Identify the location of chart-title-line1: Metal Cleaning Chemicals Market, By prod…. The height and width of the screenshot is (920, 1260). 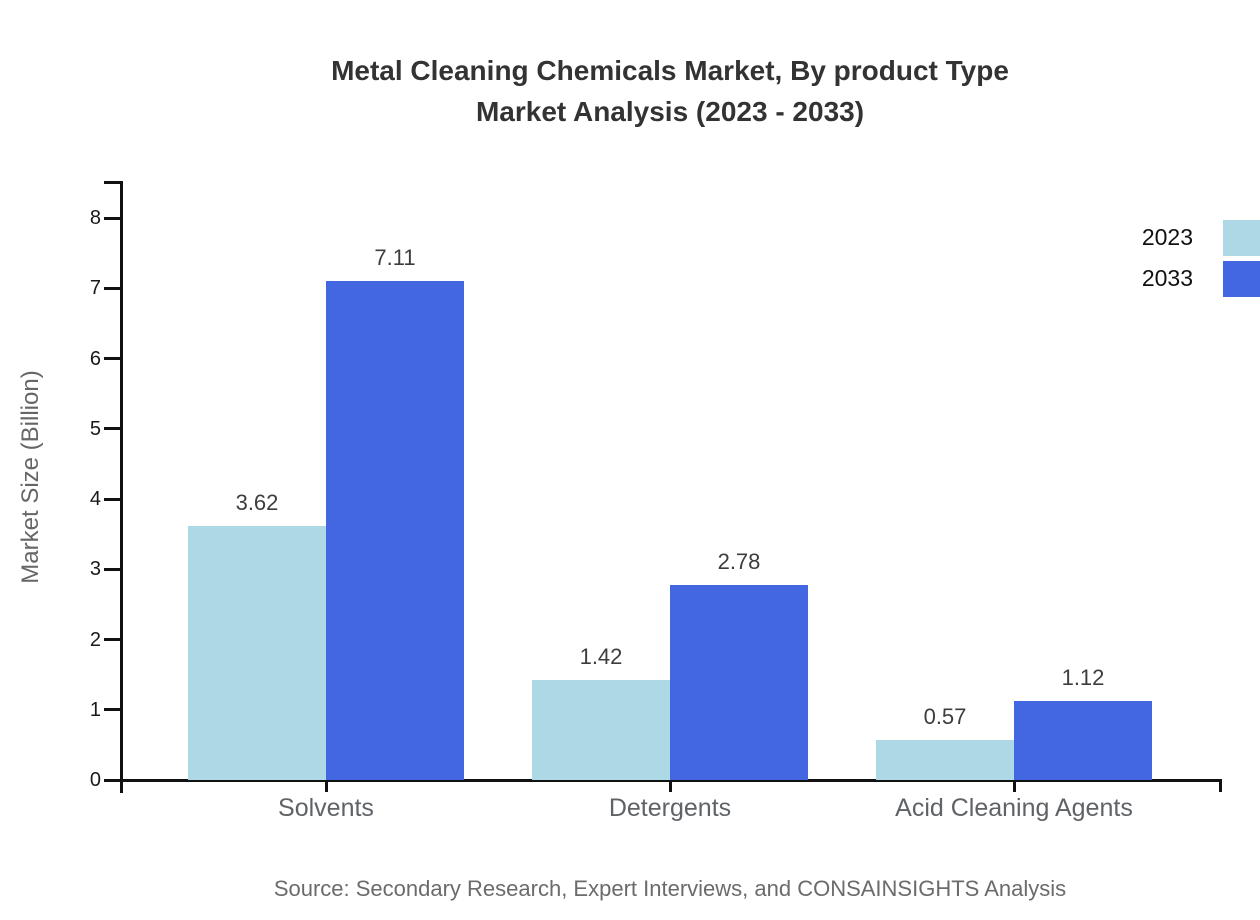
(670, 70).